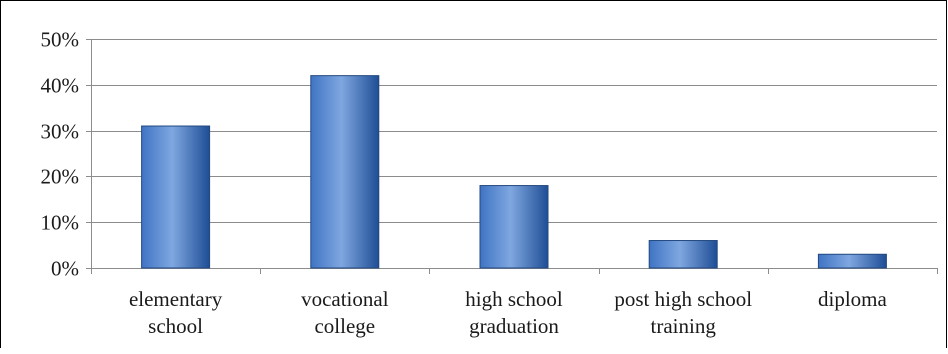 The image size is (948, 354). What do you see at coordinates (60, 132) in the screenshot?
I see `y-tick-label: 30%` at bounding box center [60, 132].